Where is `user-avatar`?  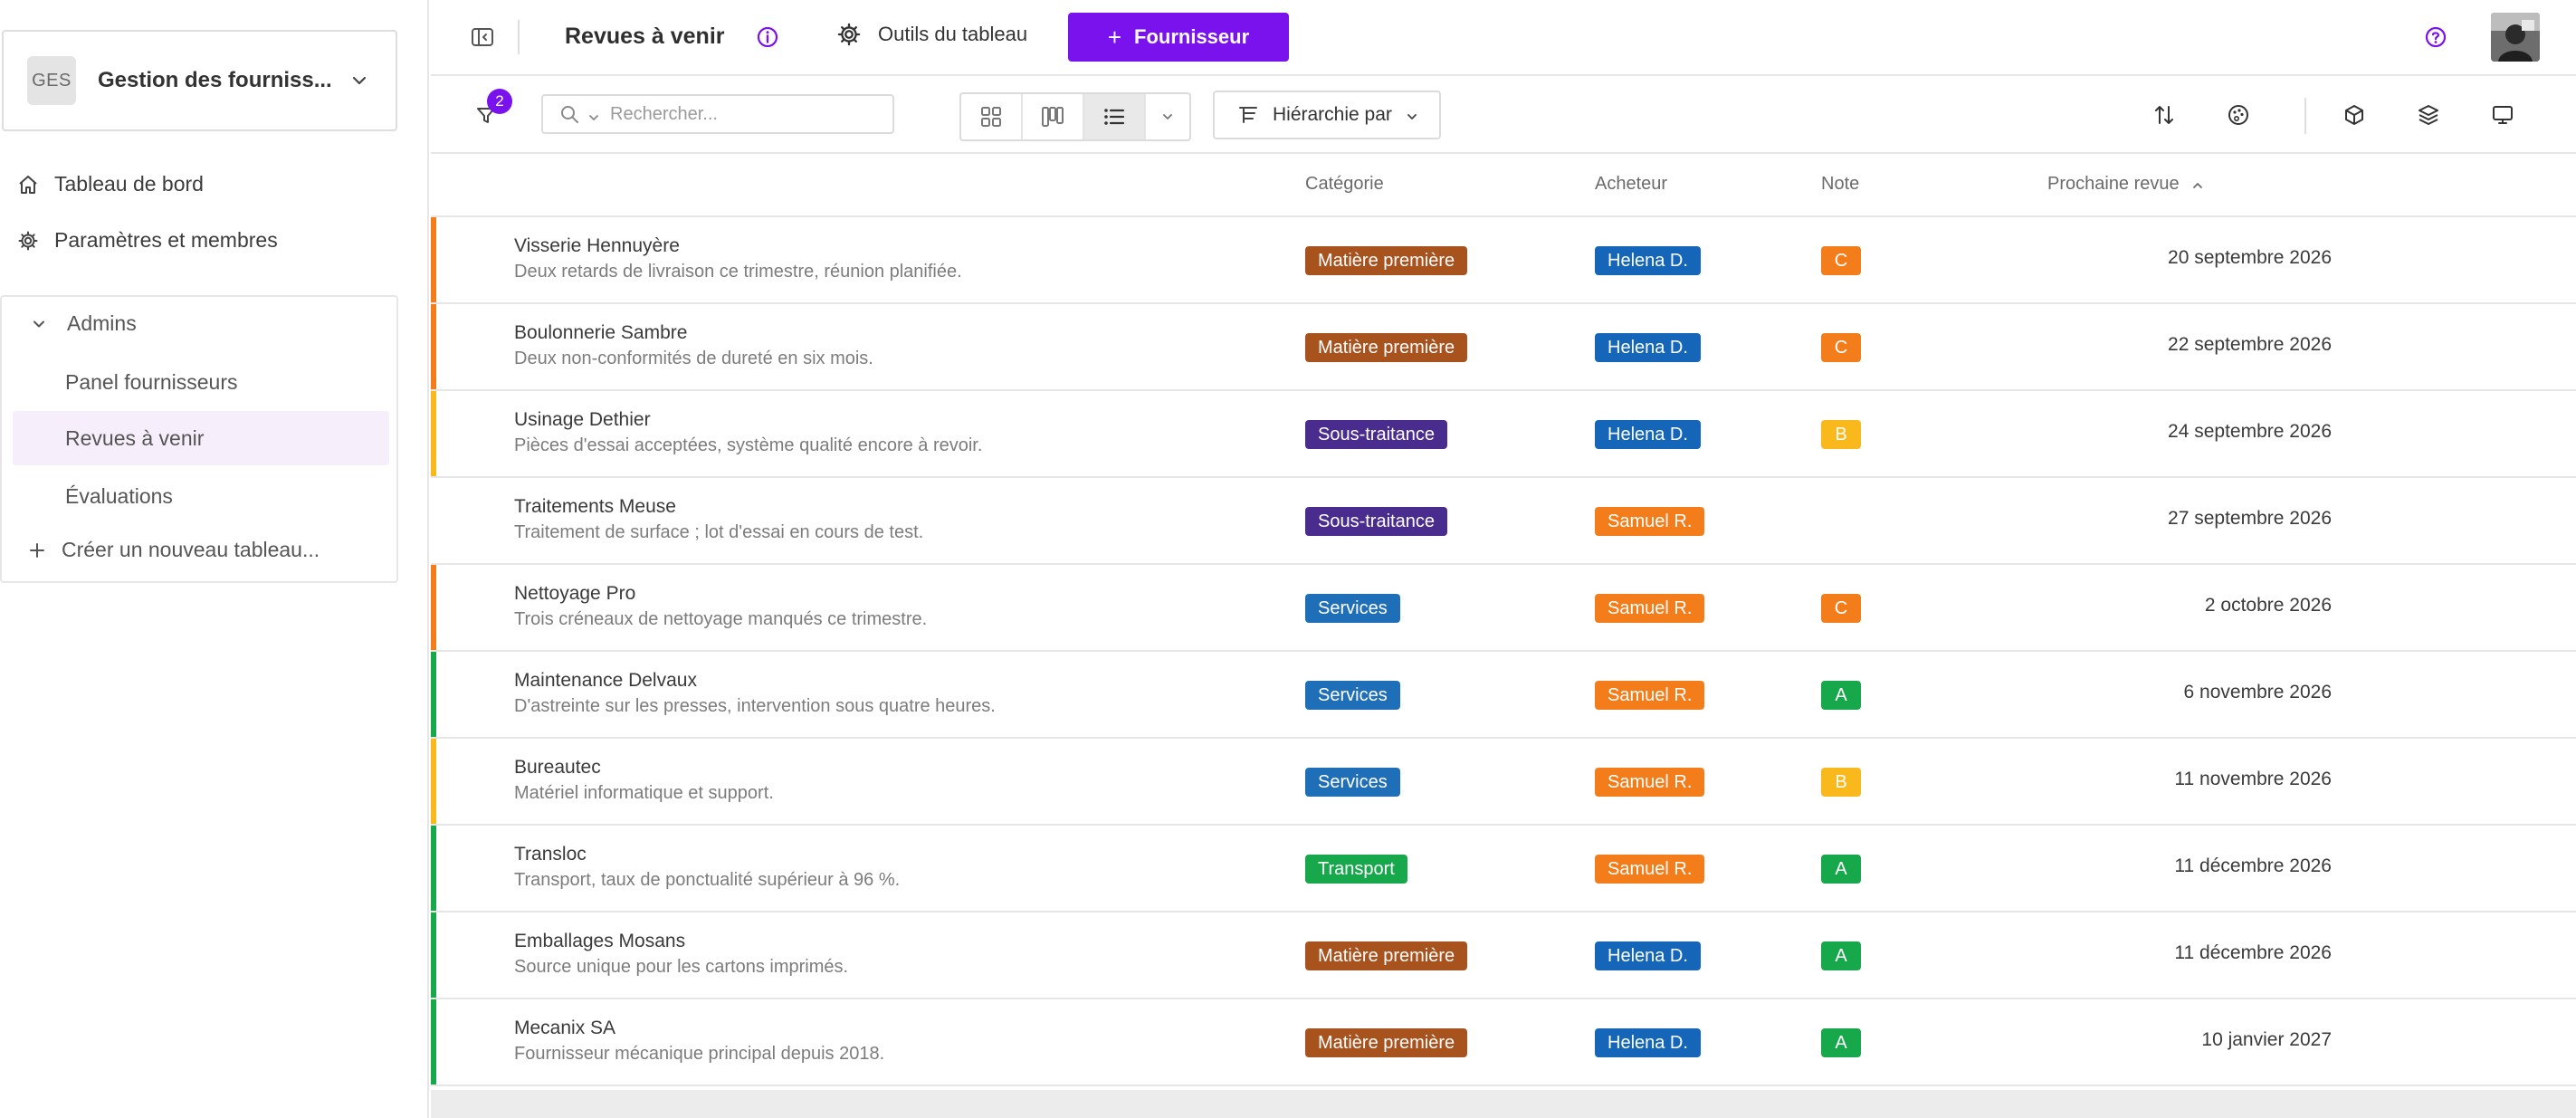 user-avatar is located at coordinates (2515, 37).